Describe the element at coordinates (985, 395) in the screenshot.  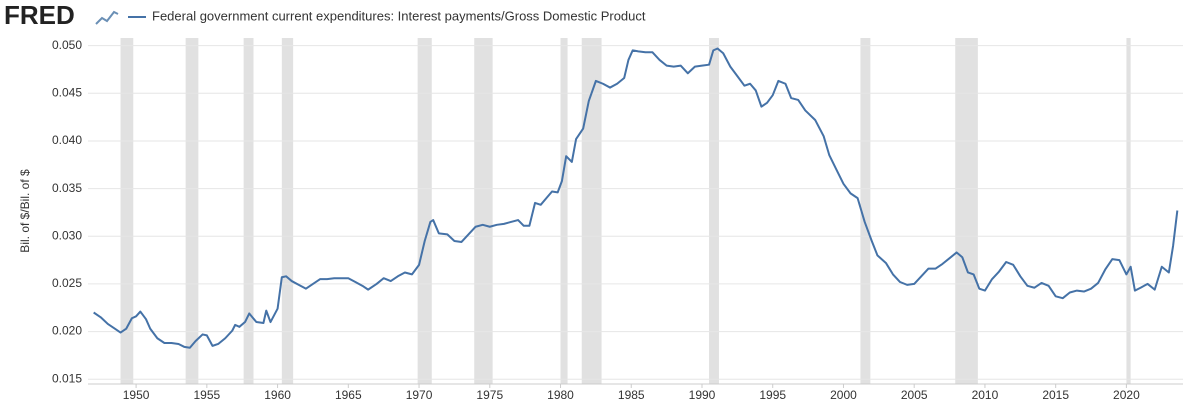
I see `x-tick-label: 2010` at that location.